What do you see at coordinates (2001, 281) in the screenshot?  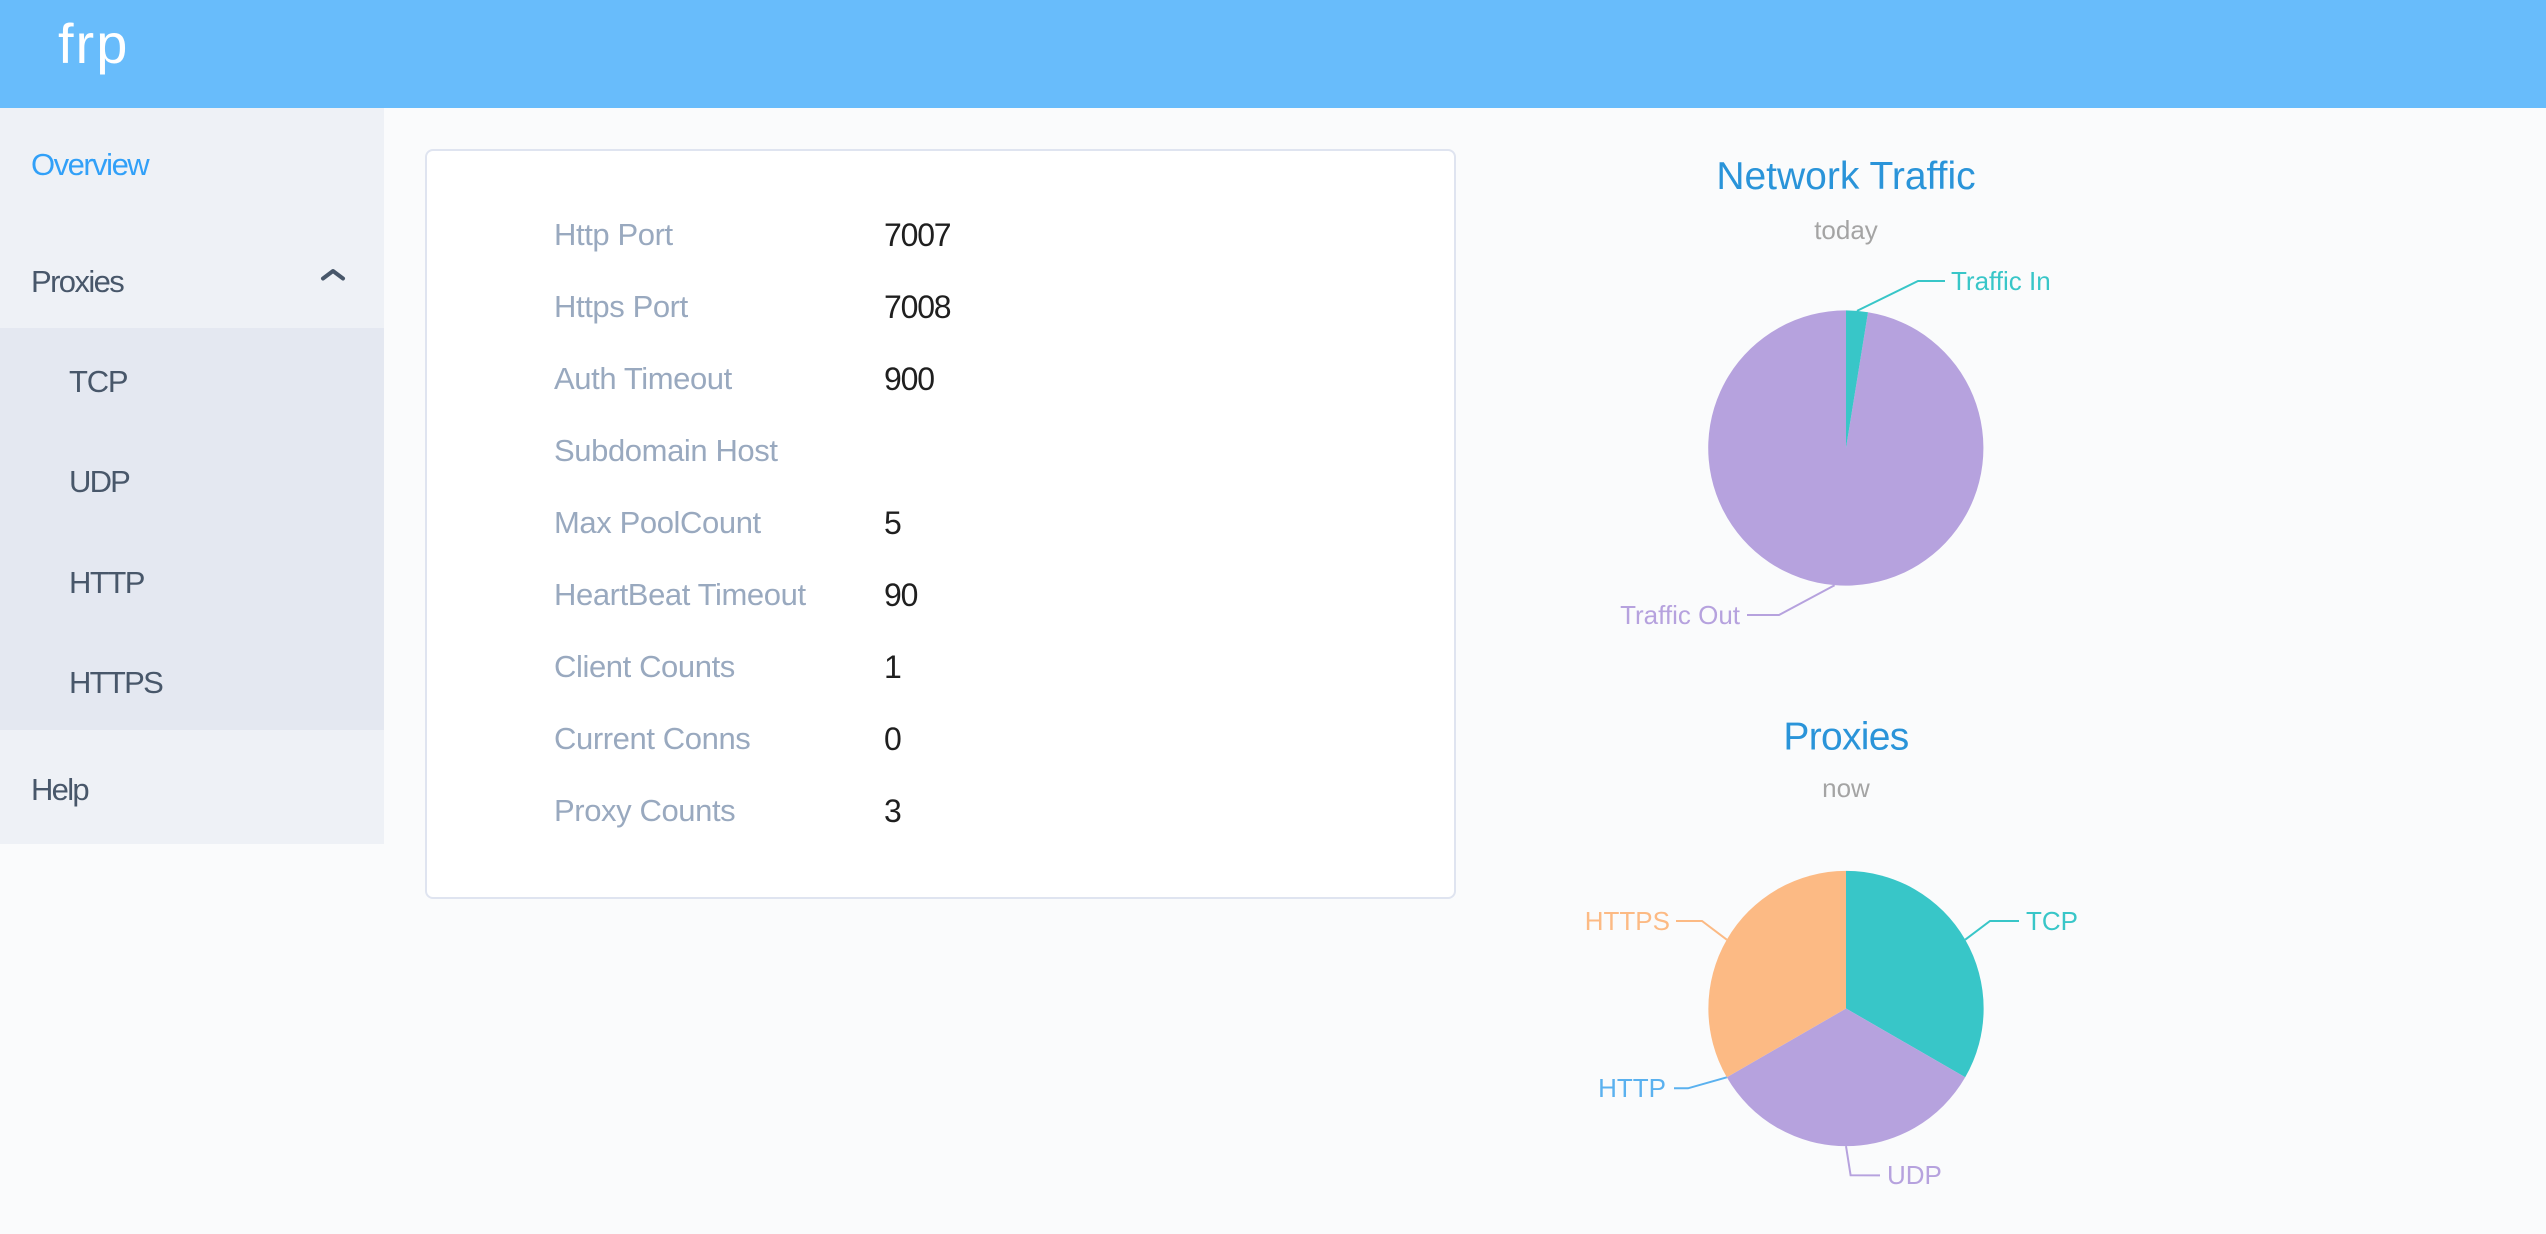 I see `svg-text: Traffic In` at bounding box center [2001, 281].